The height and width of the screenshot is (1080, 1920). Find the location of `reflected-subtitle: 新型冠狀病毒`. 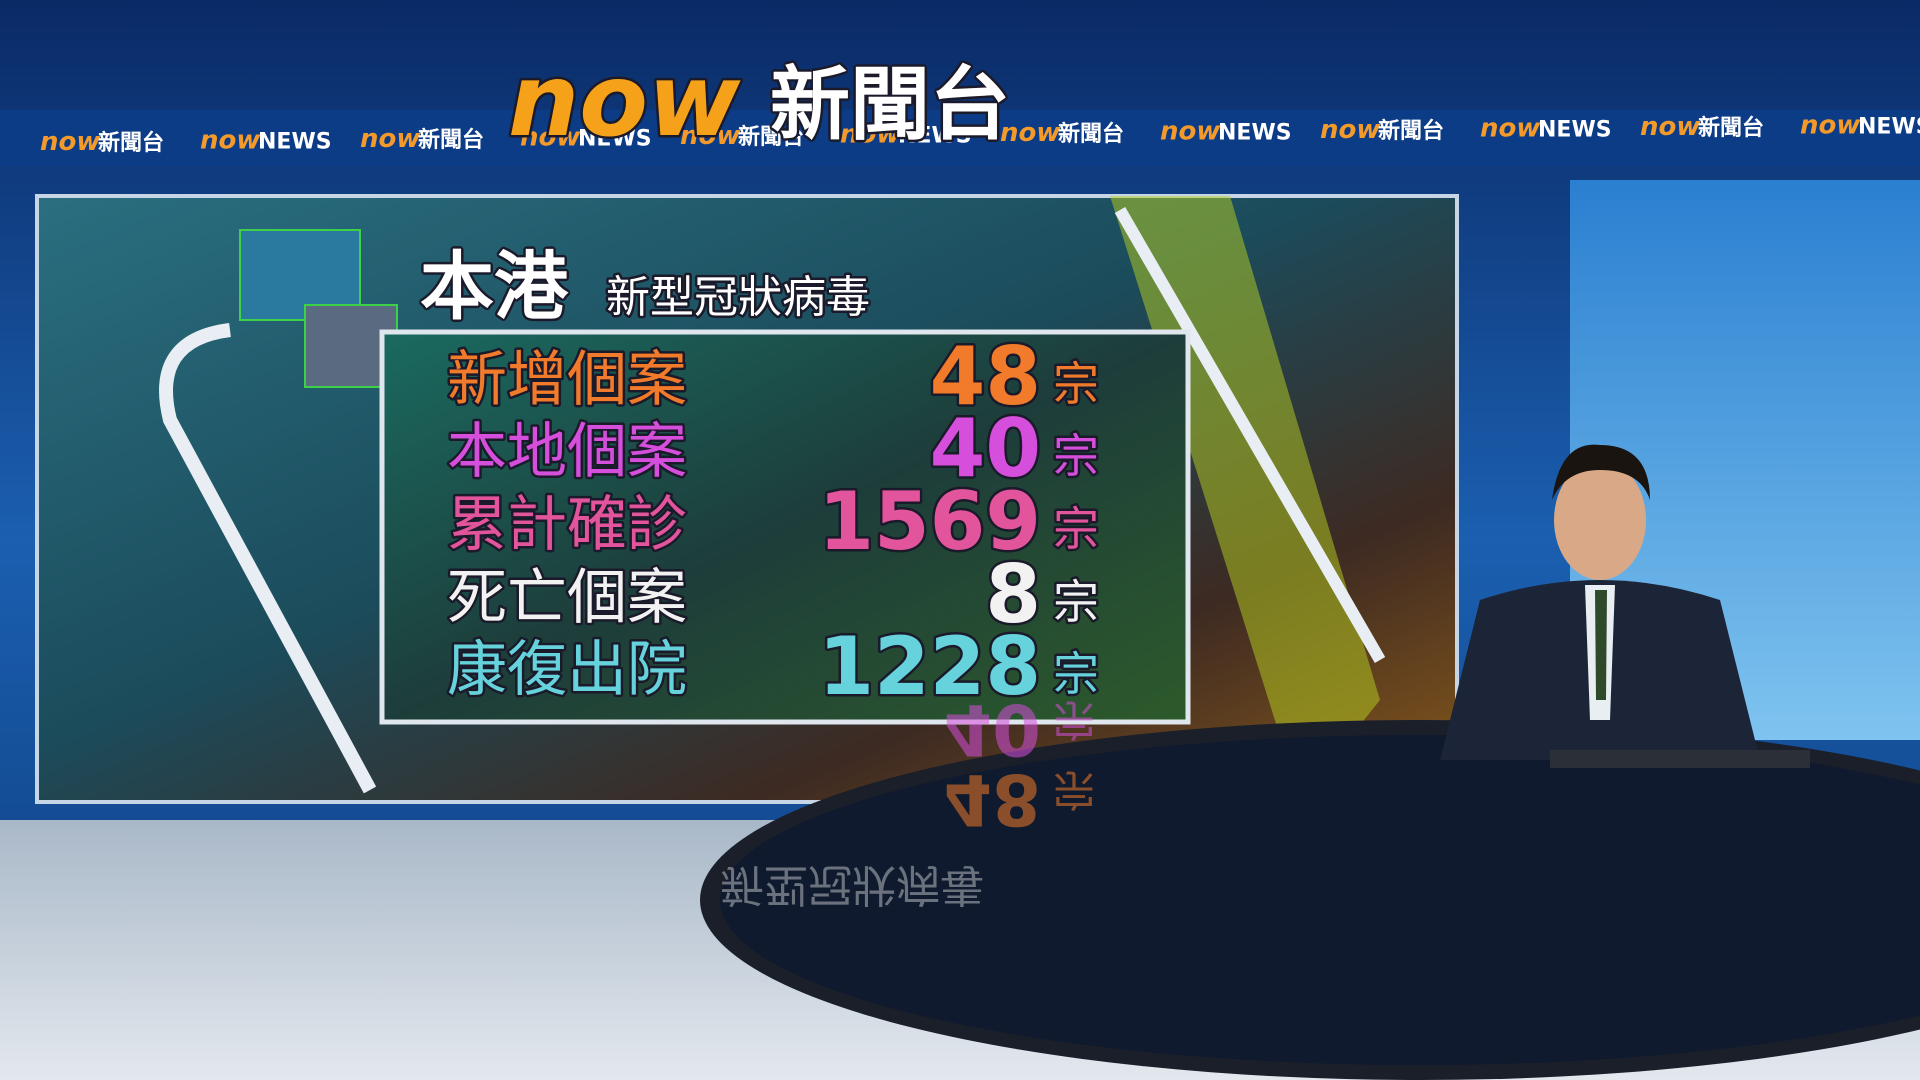

reflected-subtitle: 新型冠狀病毒 is located at coordinates (852, 884).